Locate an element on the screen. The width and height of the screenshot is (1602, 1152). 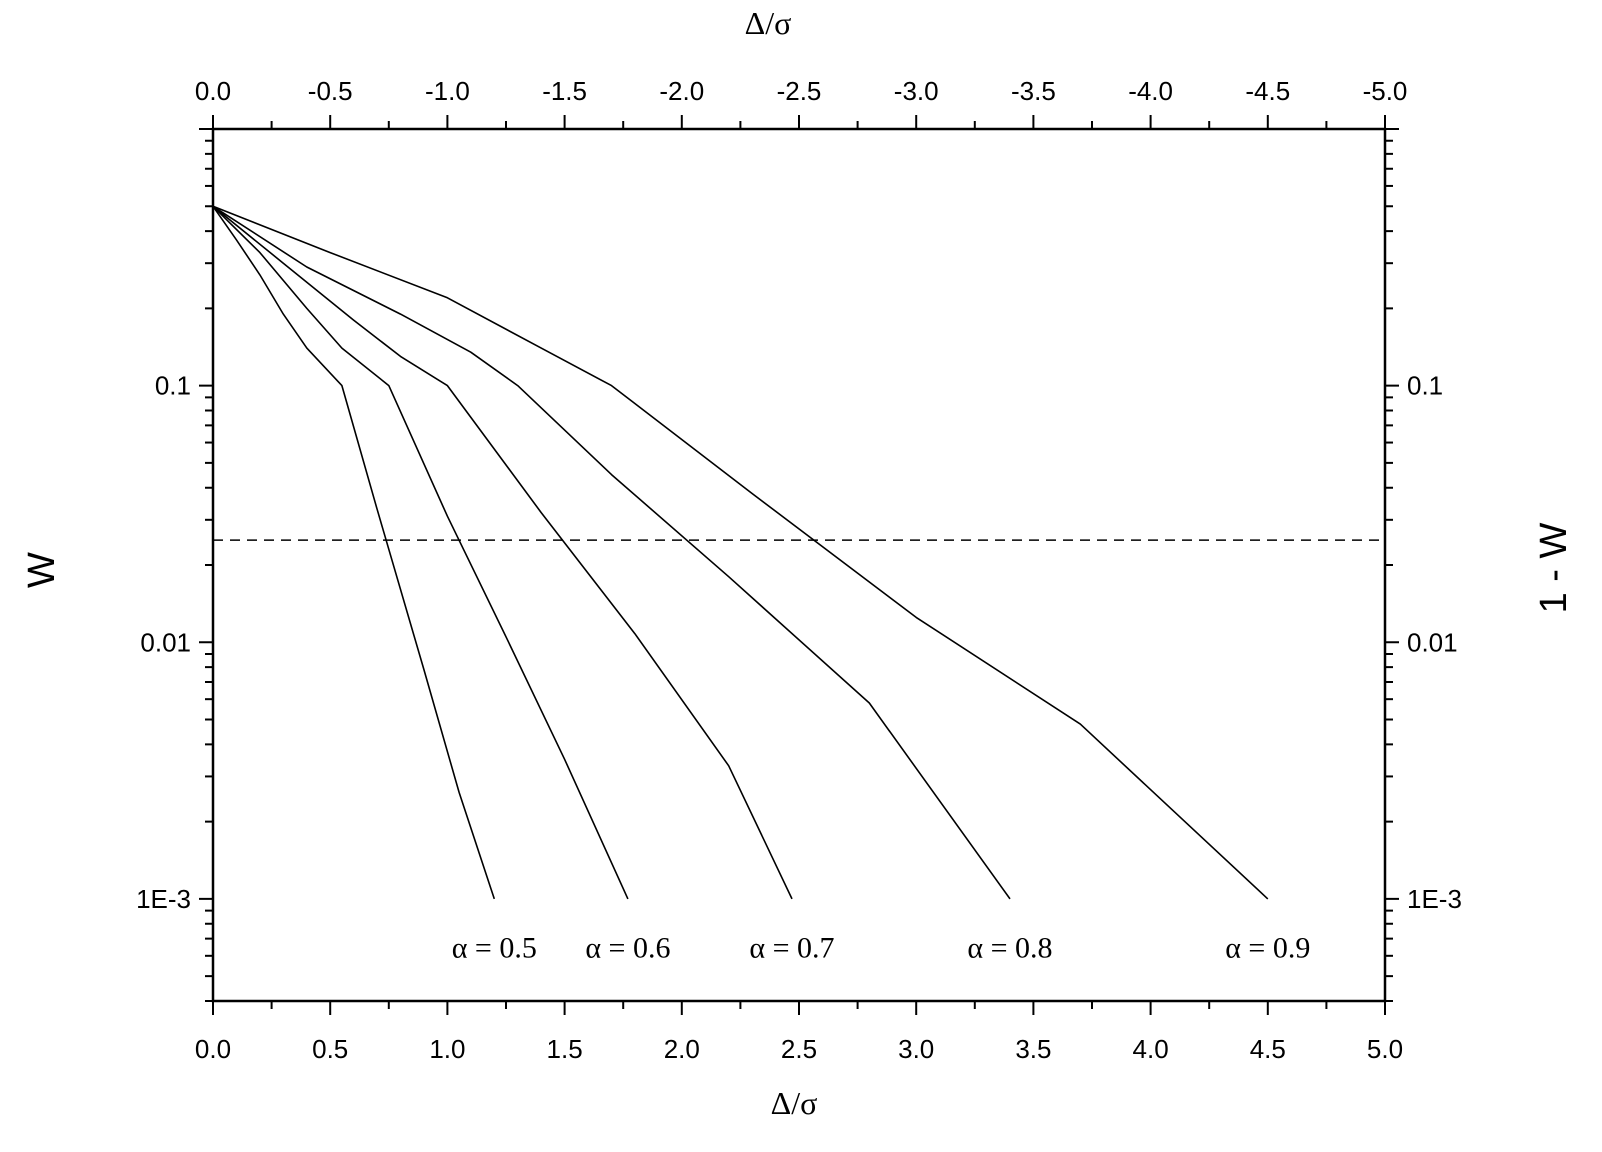
series-label-1: α = 0.5 is located at coordinates (494, 947).